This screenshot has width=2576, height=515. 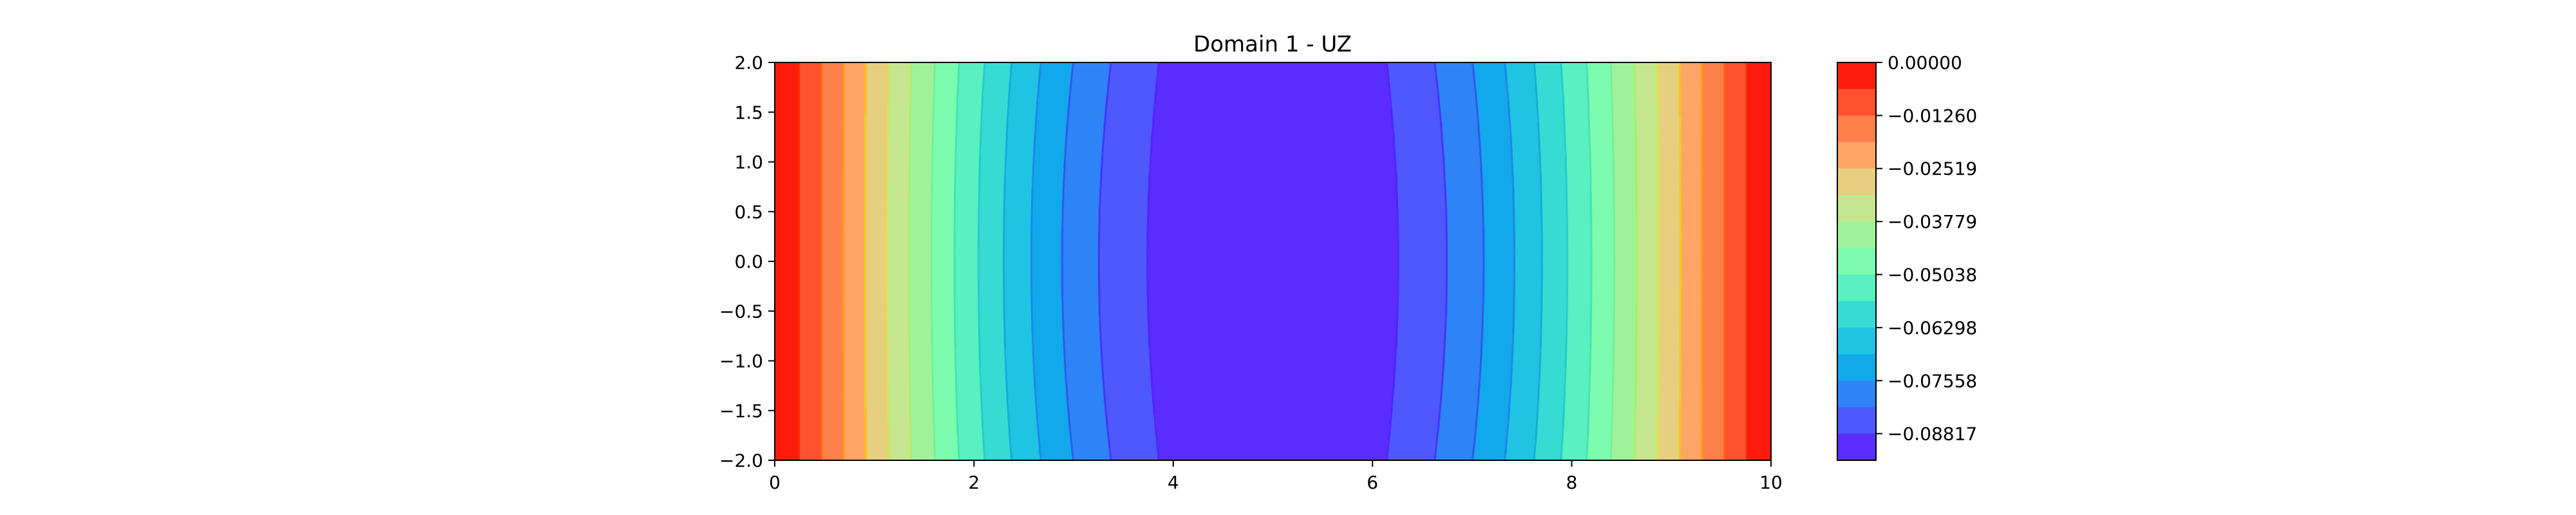 What do you see at coordinates (910, 261) in the screenshot?
I see `contour-line-left` at bounding box center [910, 261].